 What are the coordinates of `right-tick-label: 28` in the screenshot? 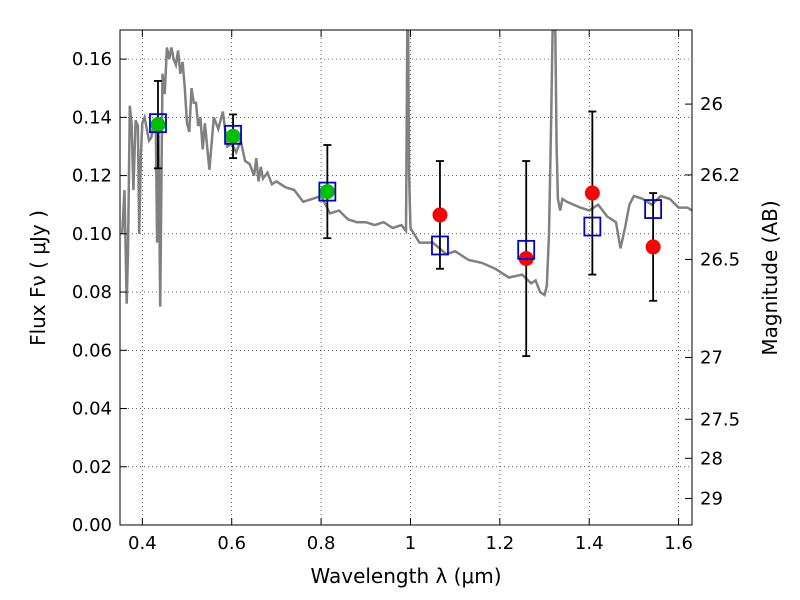 It's located at (711, 458).